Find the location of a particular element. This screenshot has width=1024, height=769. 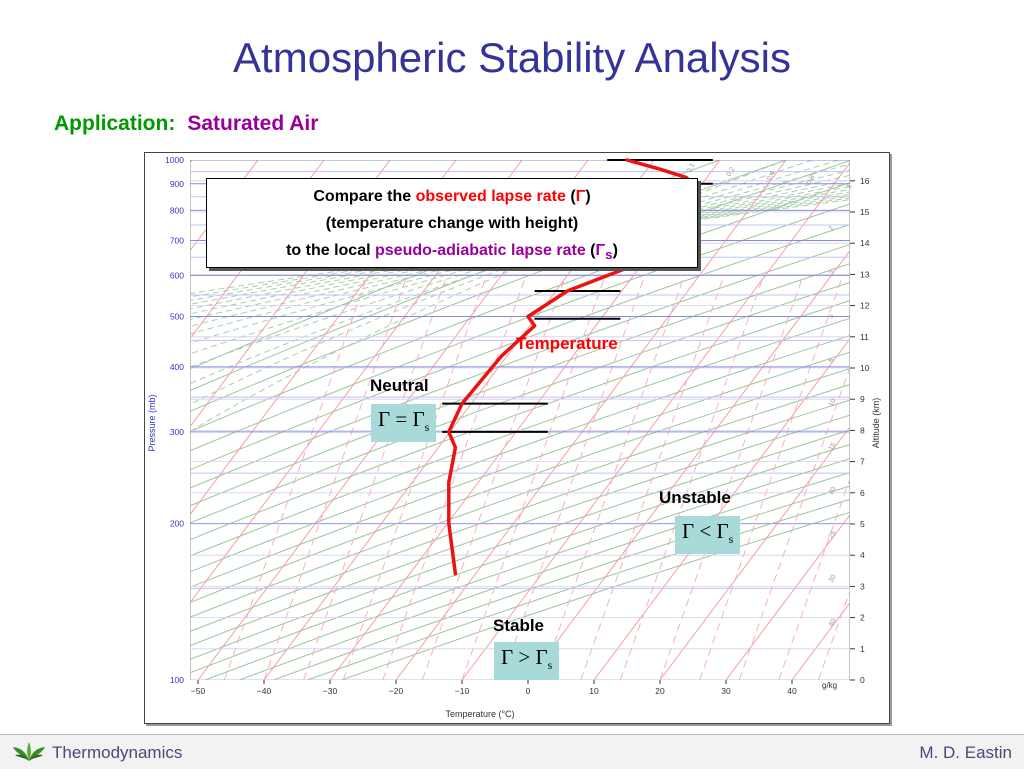

altitude-tick-label: 5 is located at coordinates (862, 524).